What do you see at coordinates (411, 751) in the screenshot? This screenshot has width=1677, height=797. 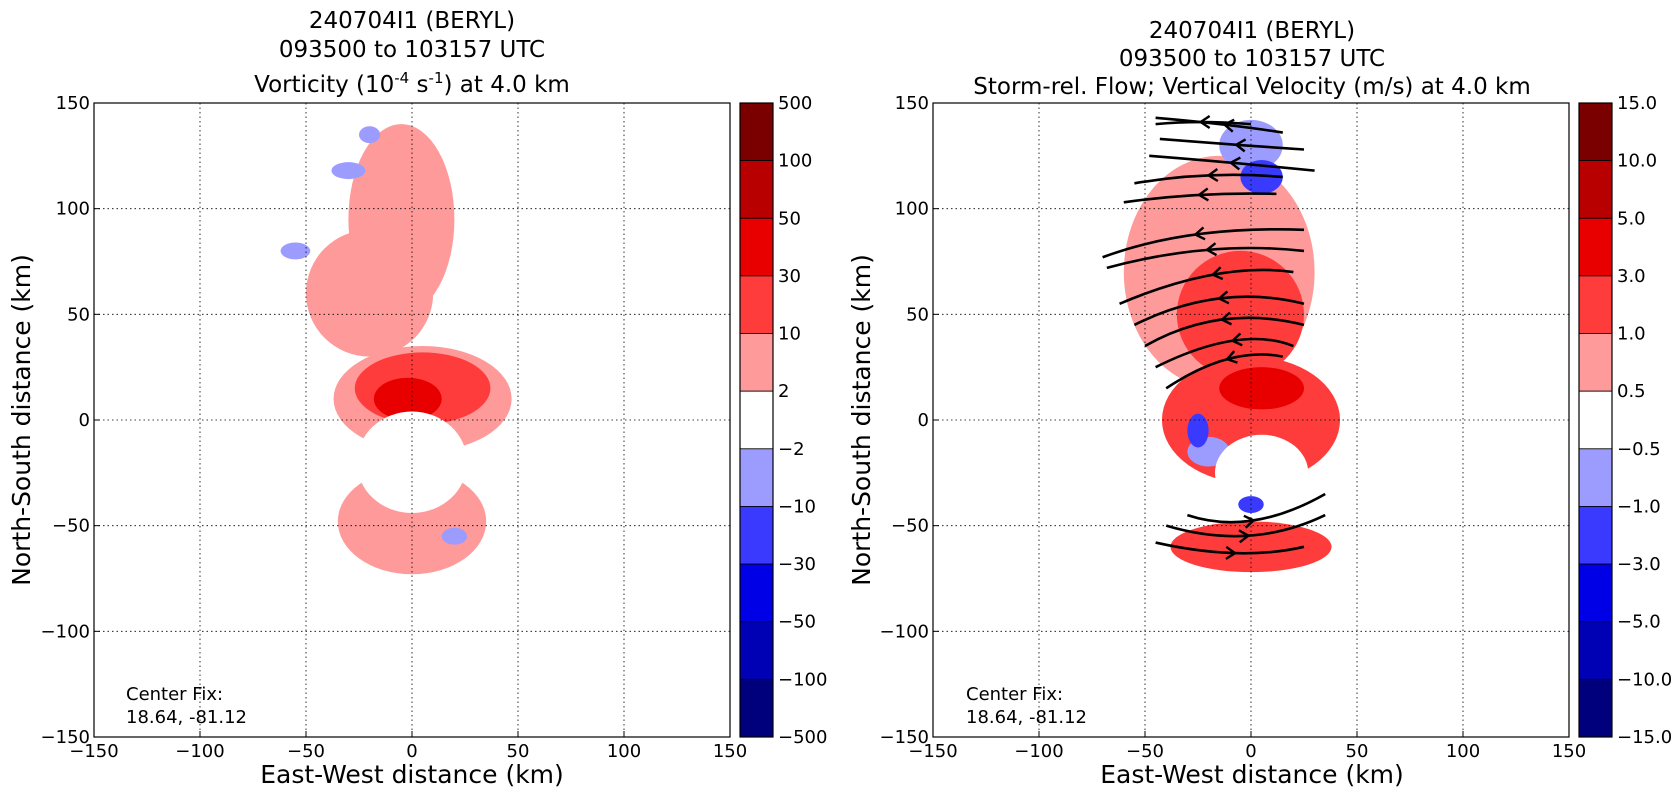 I see `panel1-x-tick-label: 0` at bounding box center [411, 751].